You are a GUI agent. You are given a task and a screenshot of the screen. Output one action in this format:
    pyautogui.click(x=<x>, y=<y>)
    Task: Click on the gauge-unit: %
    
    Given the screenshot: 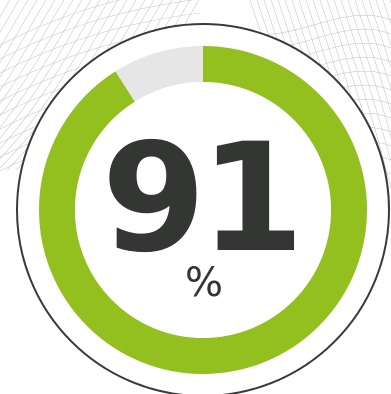 What is the action you would take?
    pyautogui.click(x=204, y=283)
    